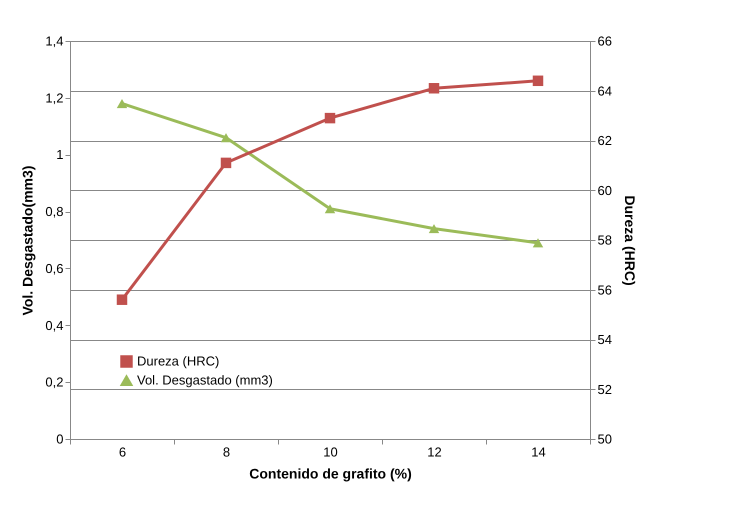  Describe the element at coordinates (605, 240) in the screenshot. I see `y2-tick-label: 58` at that location.